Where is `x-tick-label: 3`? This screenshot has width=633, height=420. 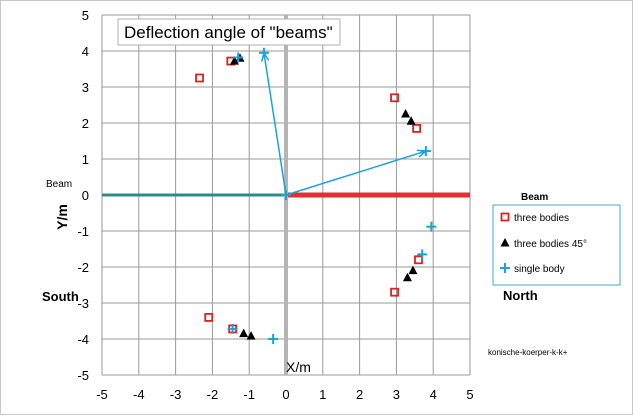 x-tick-label: 3 is located at coordinates (396, 394).